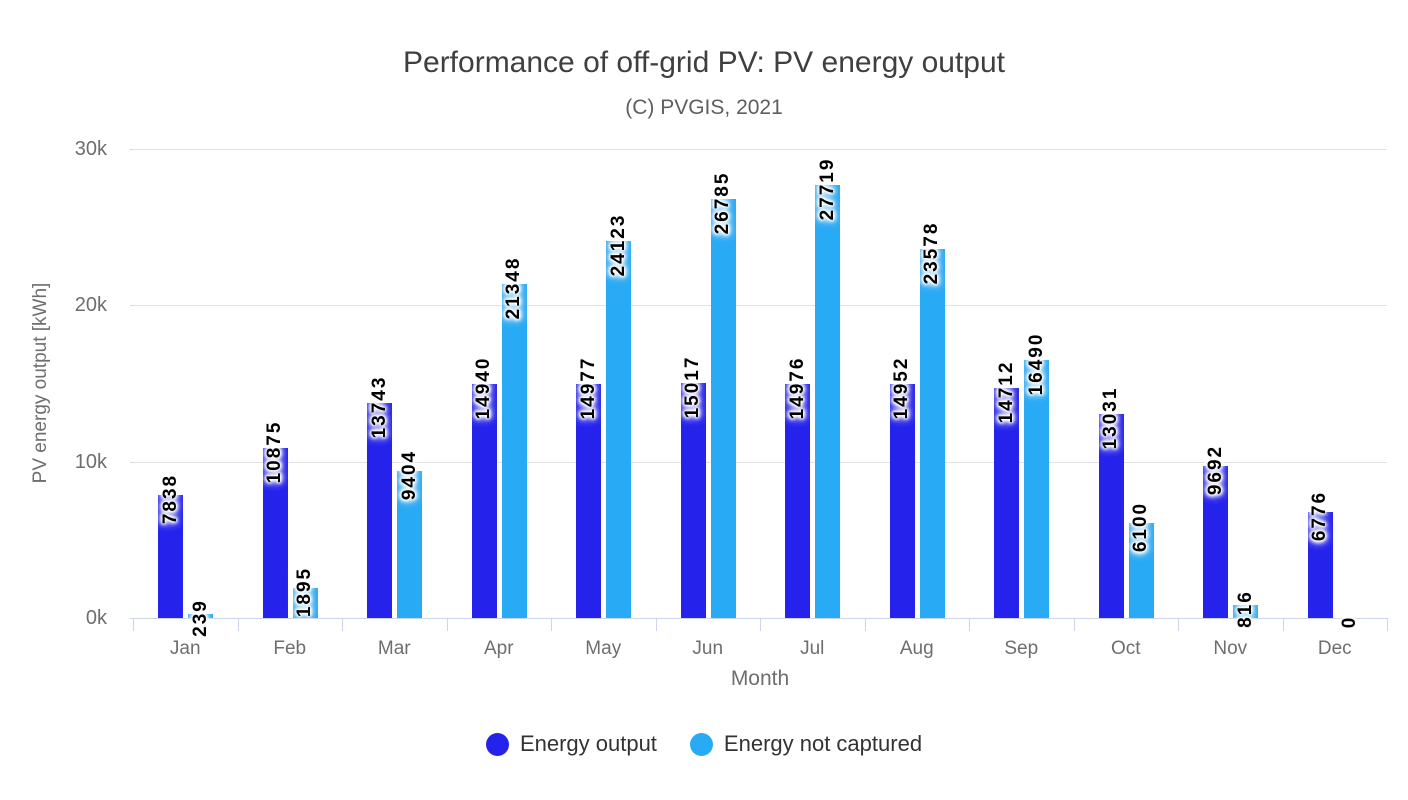  Describe the element at coordinates (701, 744) in the screenshot. I see `energy-not-captured-swatch-icon` at that location.